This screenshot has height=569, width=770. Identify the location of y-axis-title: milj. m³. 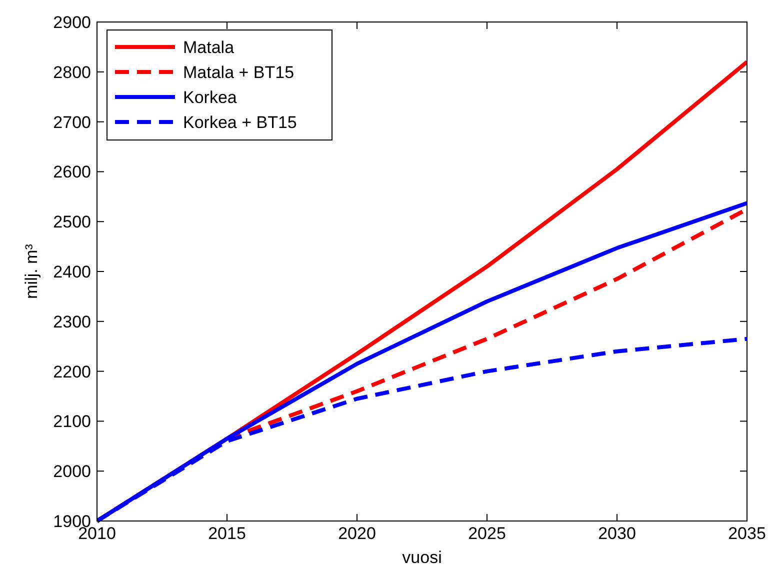
(31, 271).